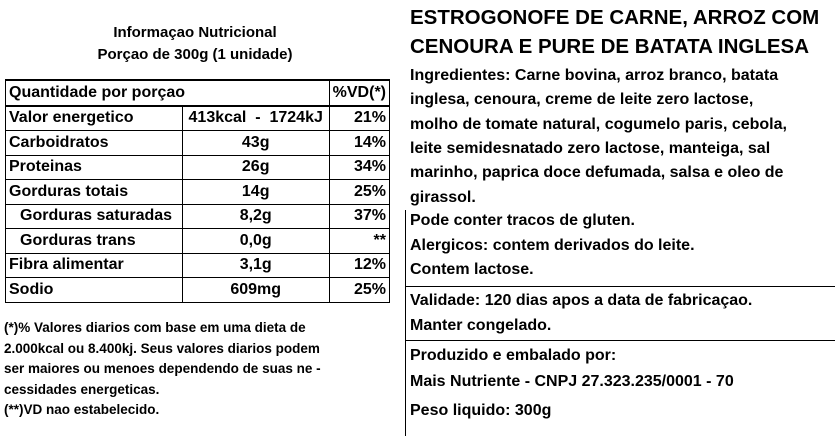 The height and width of the screenshot is (436, 835). Describe the element at coordinates (94, 167) in the screenshot. I see `table-cell: Proteinas` at that location.